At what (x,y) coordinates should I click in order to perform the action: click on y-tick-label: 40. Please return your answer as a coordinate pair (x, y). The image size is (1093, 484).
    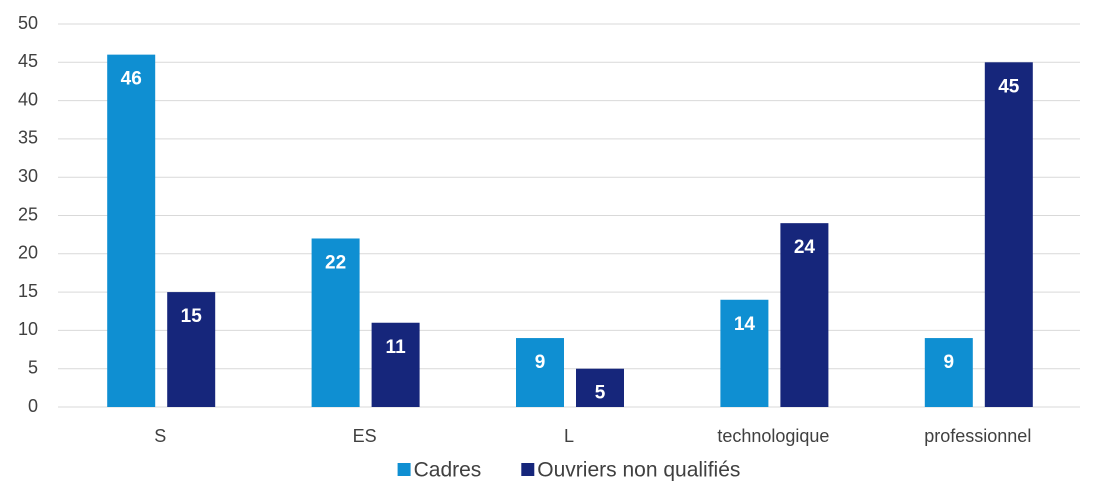
    Looking at the image, I should click on (28, 99).